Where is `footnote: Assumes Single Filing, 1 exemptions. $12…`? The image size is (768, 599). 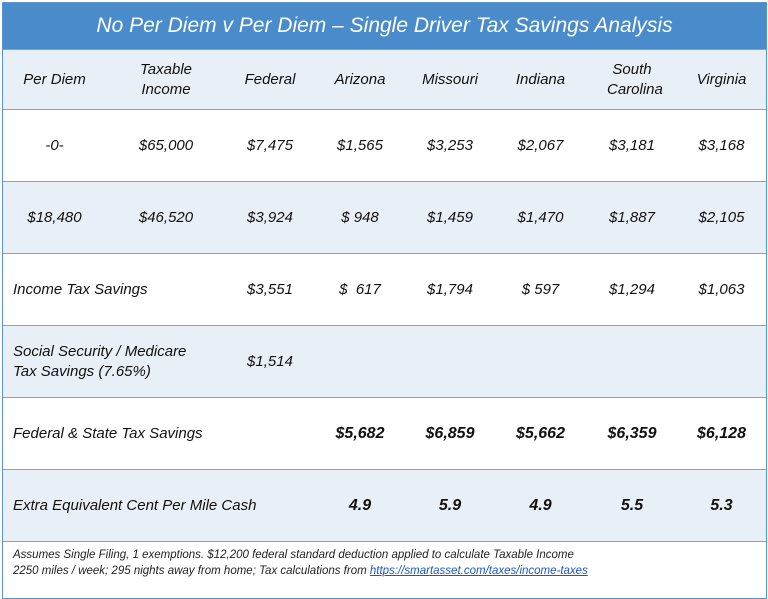 footnote: Assumes Single Filing, 1 exemptions. $12… is located at coordinates (384, 569).